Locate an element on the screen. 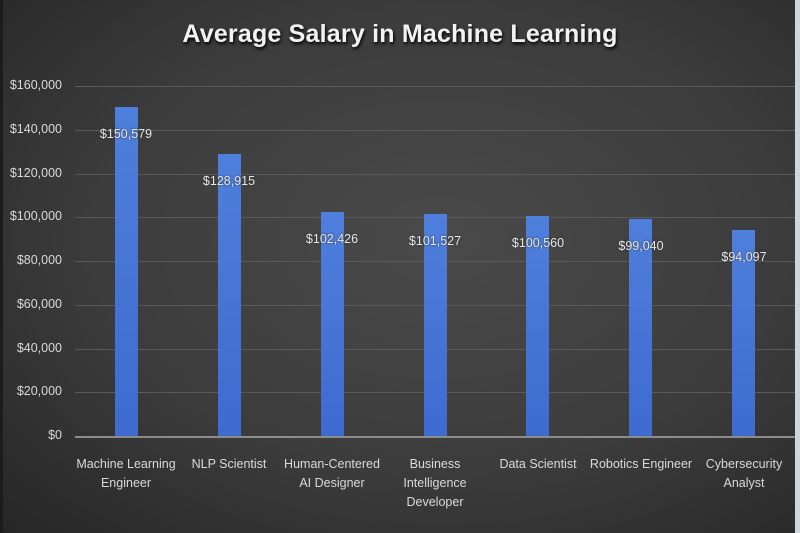 This screenshot has height=533, width=800. data-label: $128,915 is located at coordinates (229, 181).